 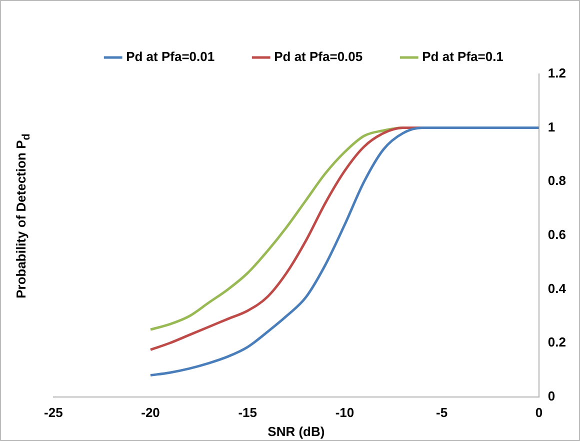 What do you see at coordinates (248, 412) in the screenshot?
I see `x-tick-label: -15` at bounding box center [248, 412].